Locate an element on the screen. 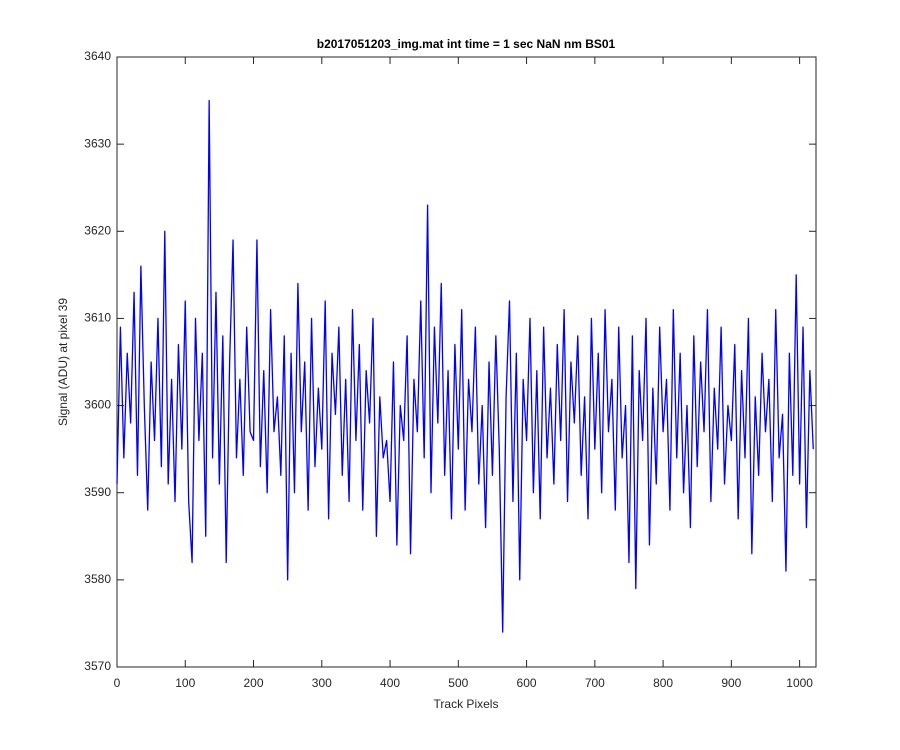 The image size is (900, 750). y-tick-label: 3600 is located at coordinates (97, 405).